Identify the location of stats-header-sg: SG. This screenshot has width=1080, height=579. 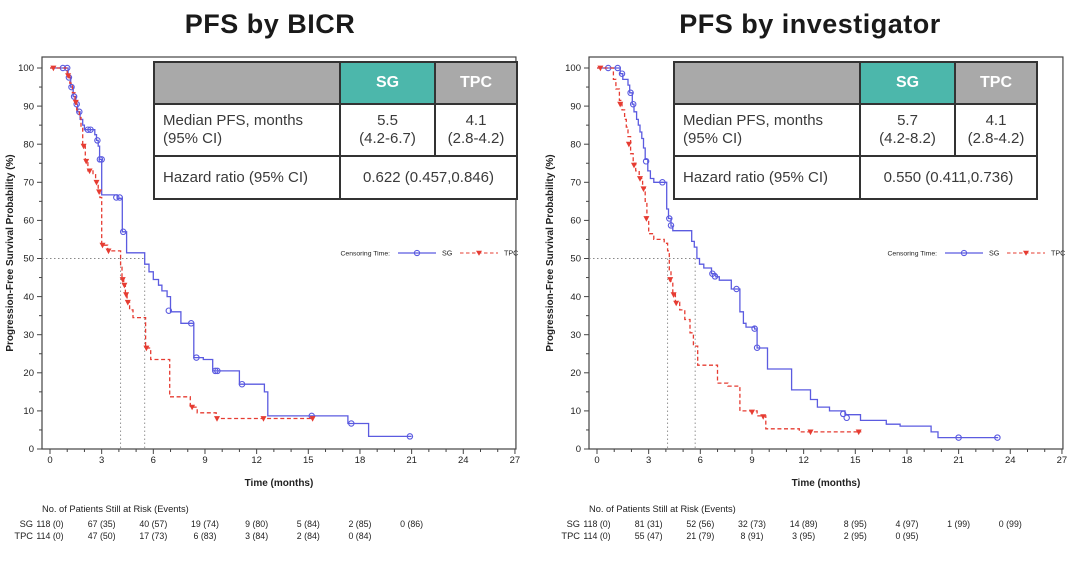
(906, 83).